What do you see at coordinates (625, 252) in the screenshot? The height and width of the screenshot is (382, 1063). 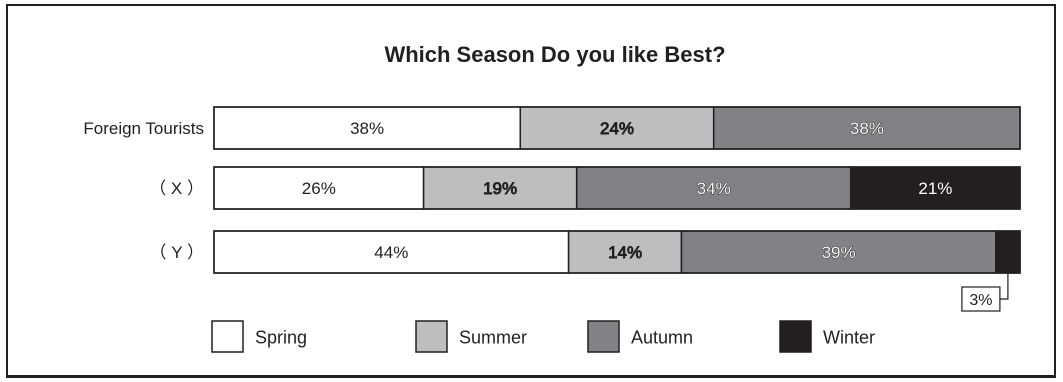 I see `data-label: 14%` at bounding box center [625, 252].